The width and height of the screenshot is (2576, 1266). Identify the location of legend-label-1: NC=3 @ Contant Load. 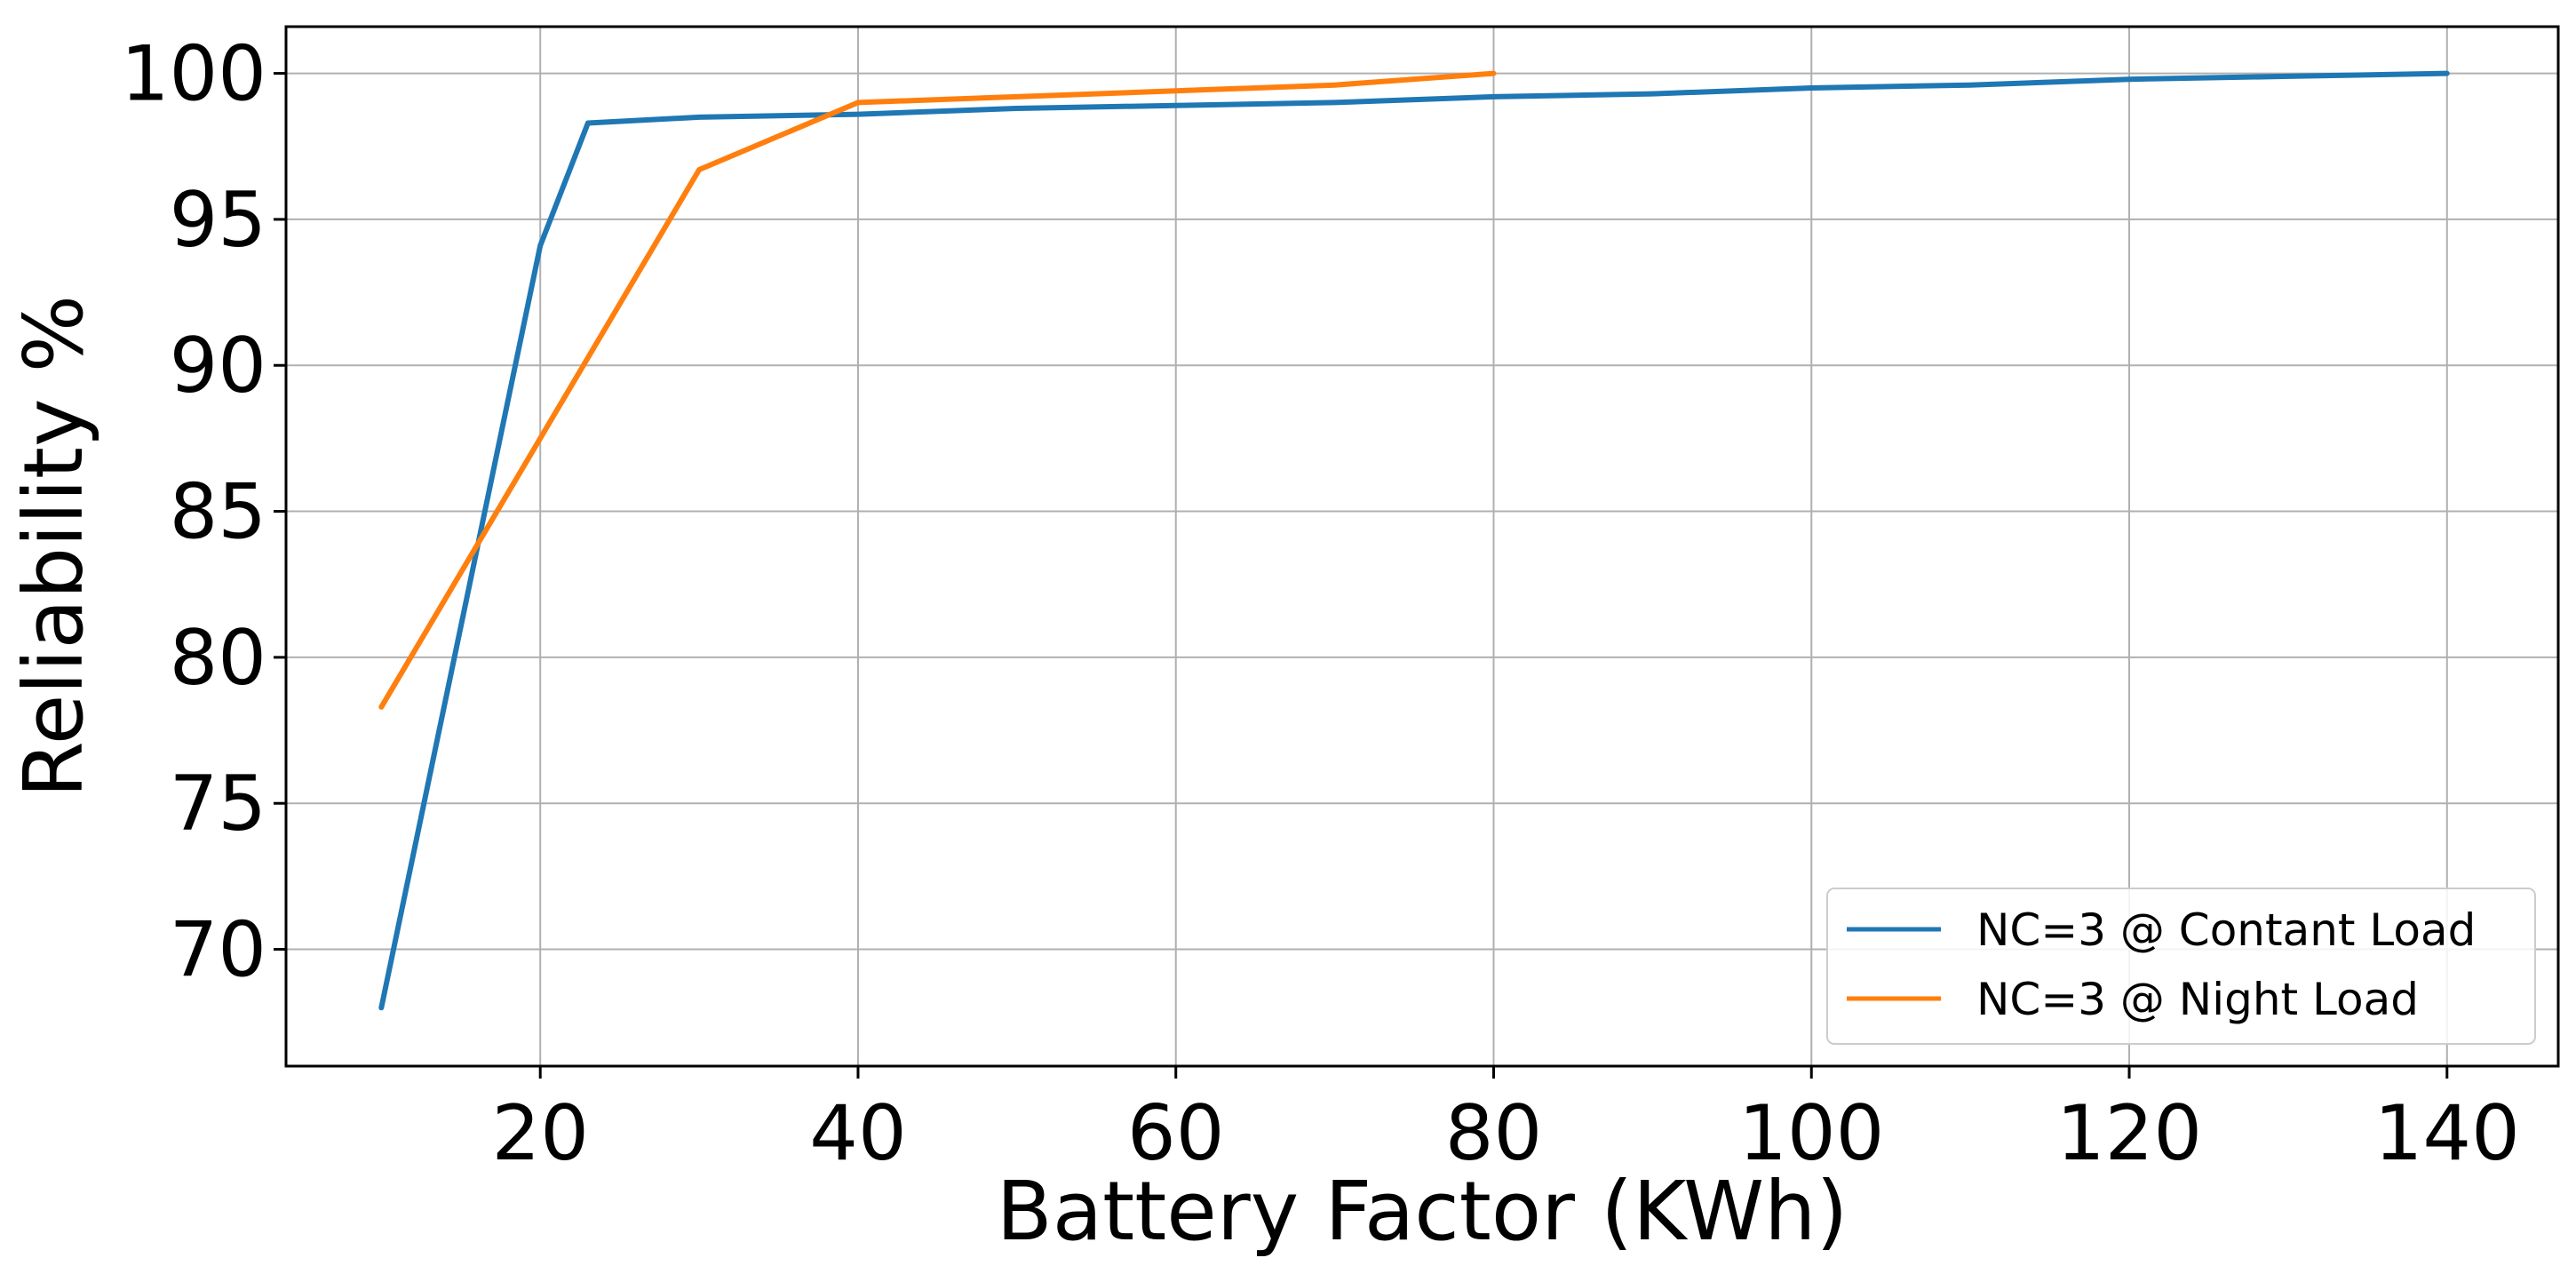
(2226, 930).